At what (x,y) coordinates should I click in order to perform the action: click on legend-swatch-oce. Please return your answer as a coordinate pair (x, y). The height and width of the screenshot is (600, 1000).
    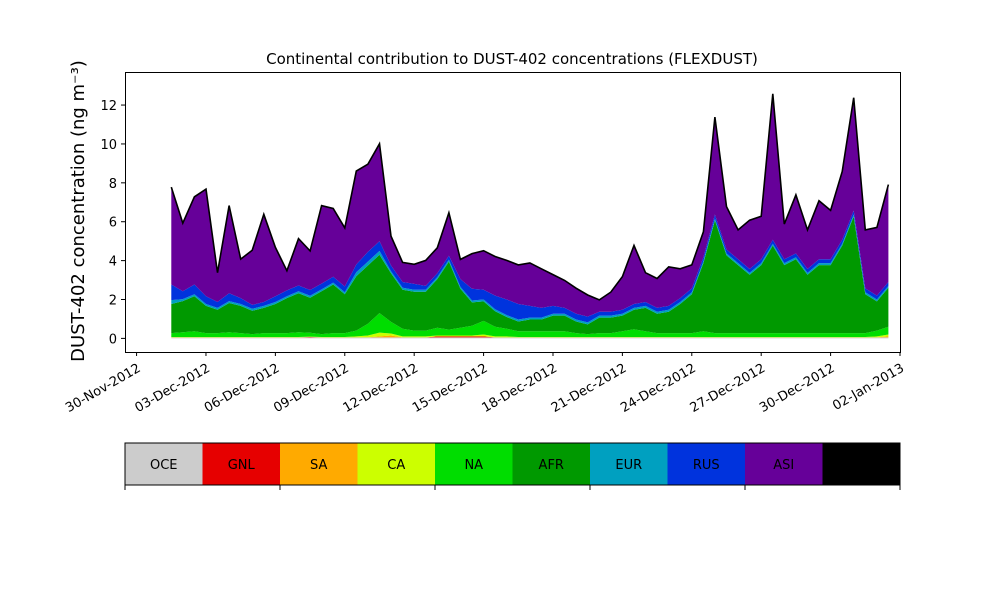
    Looking at the image, I should click on (164, 464).